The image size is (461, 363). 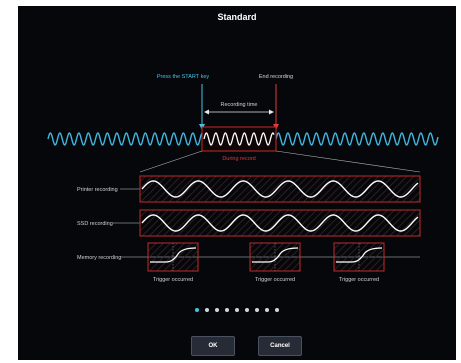 I want to click on start-marker-arrow, so click(x=202, y=107).